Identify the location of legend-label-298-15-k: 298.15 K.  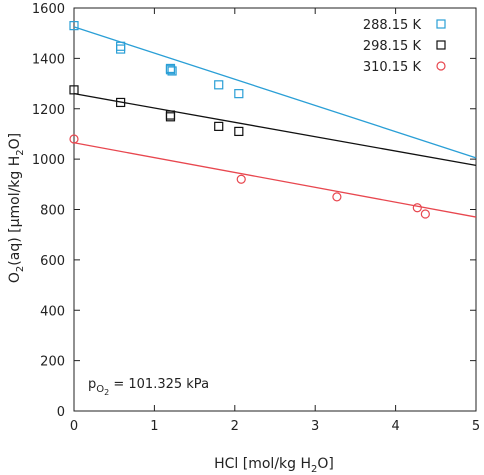
(392, 46).